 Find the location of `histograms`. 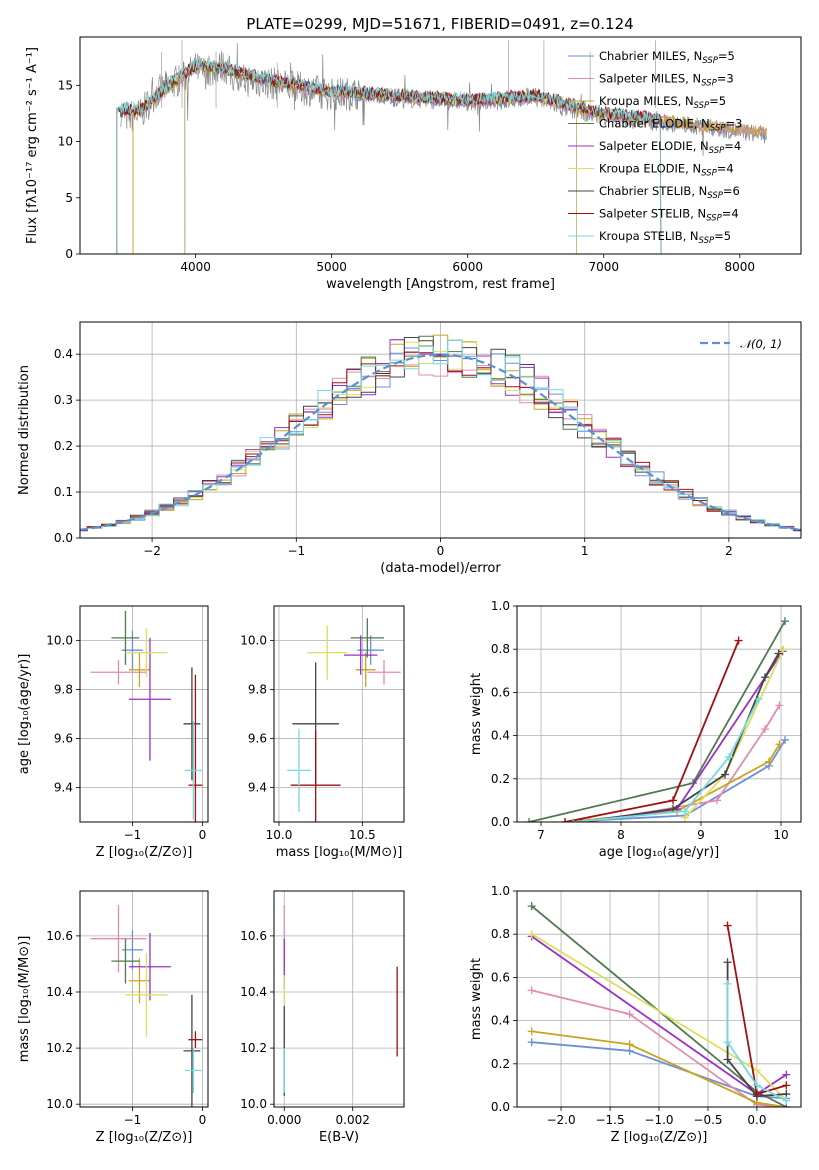

histograms is located at coordinates (440, 433).